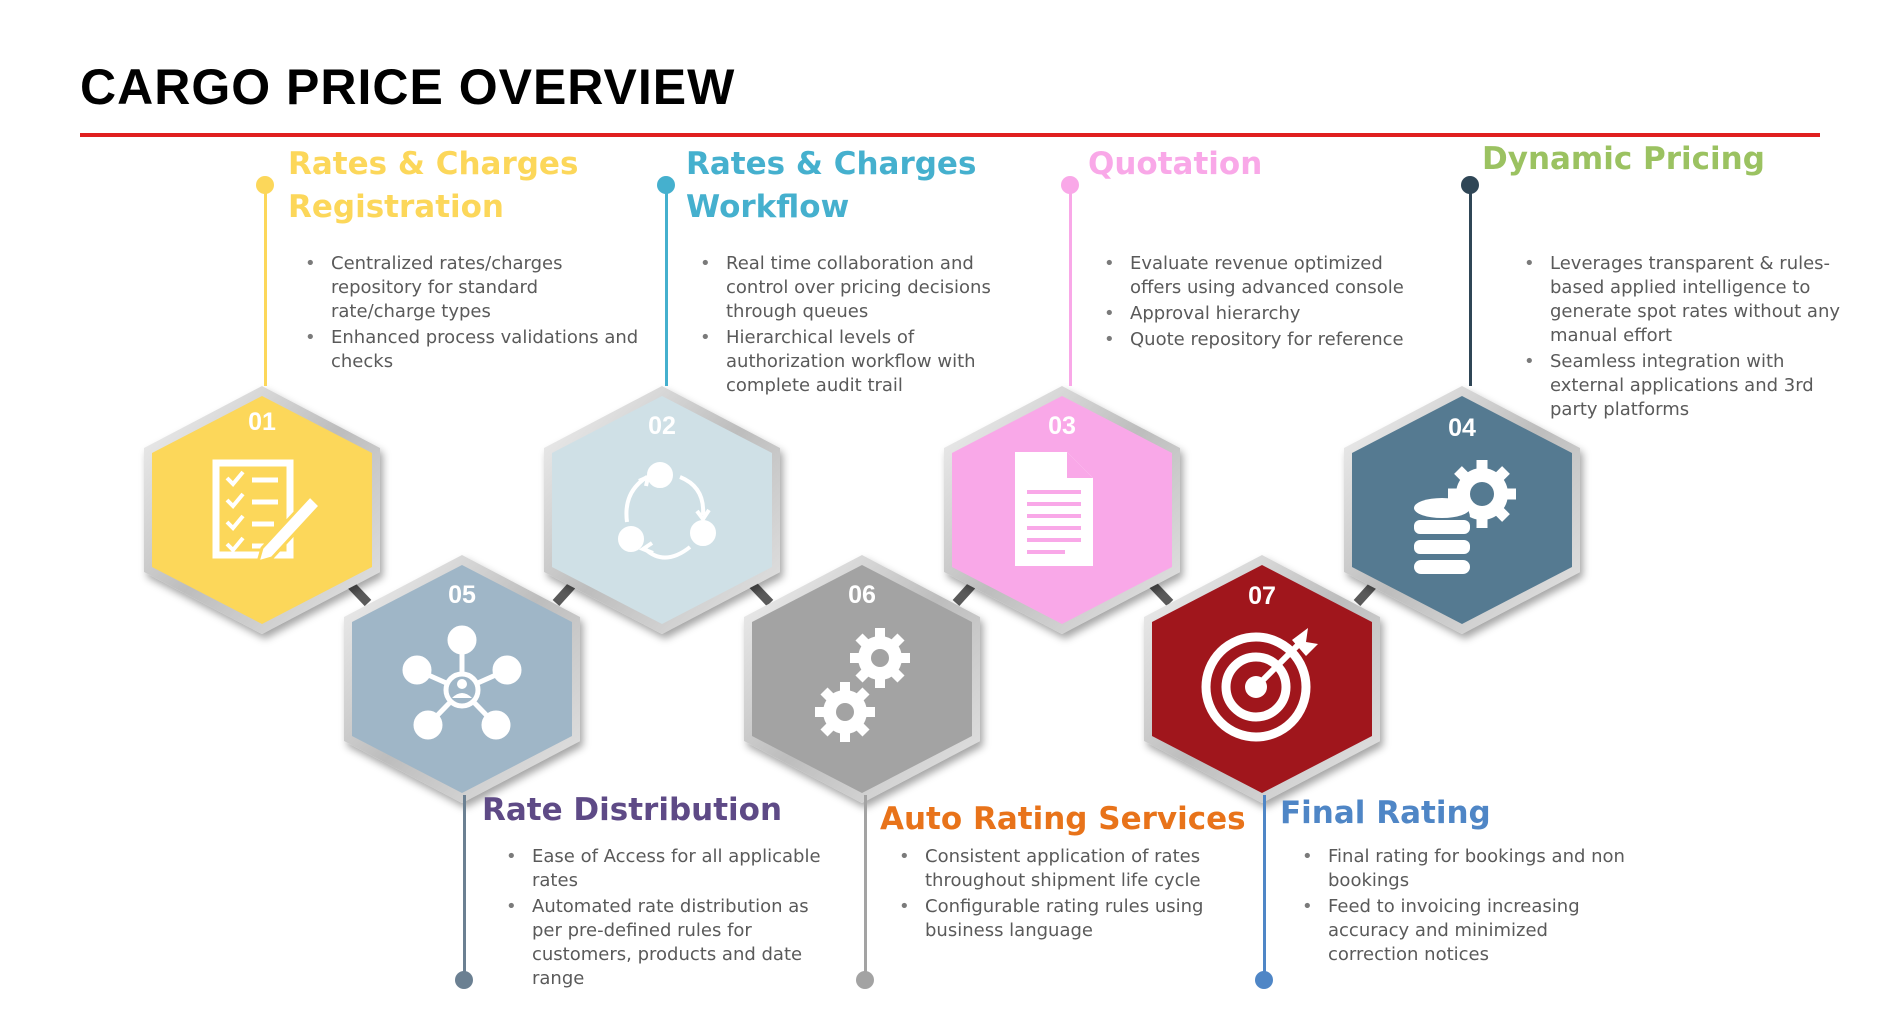  Describe the element at coordinates (1462, 428) in the screenshot. I see `step-number-04: 04` at that location.